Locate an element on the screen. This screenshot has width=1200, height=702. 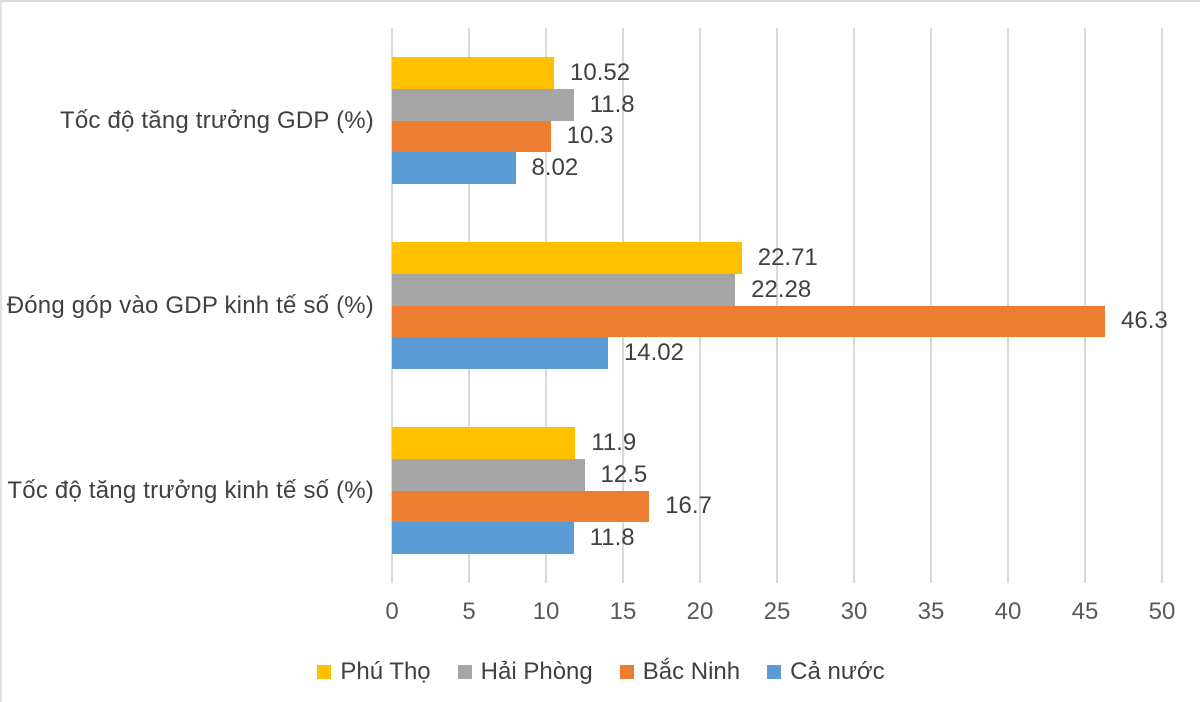
category-label: Đóng góp vào GDP kinh tế số (%) is located at coordinates (190, 305).